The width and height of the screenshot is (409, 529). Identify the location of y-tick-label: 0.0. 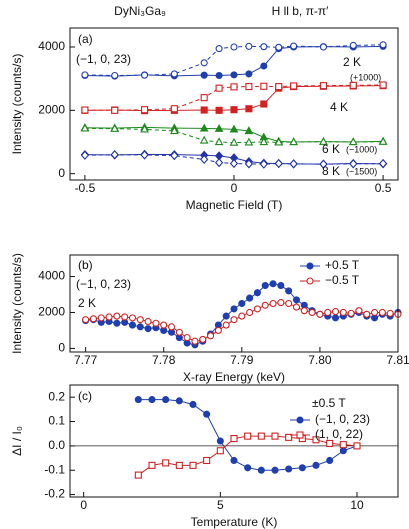
(56, 445).